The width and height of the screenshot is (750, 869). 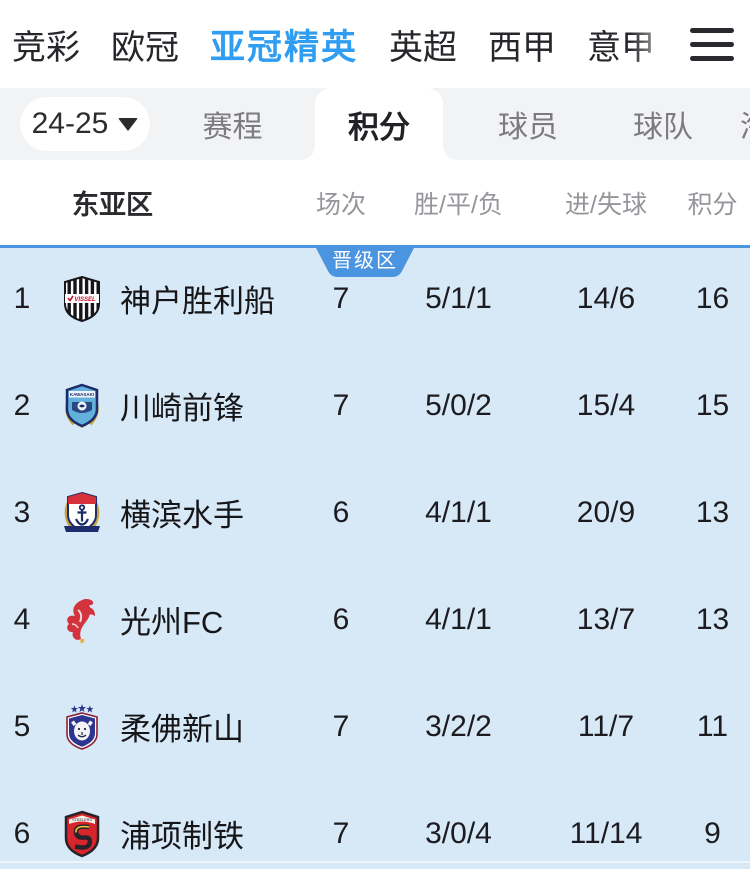 I want to click on team-name: 横滨水手, so click(x=182, y=515).